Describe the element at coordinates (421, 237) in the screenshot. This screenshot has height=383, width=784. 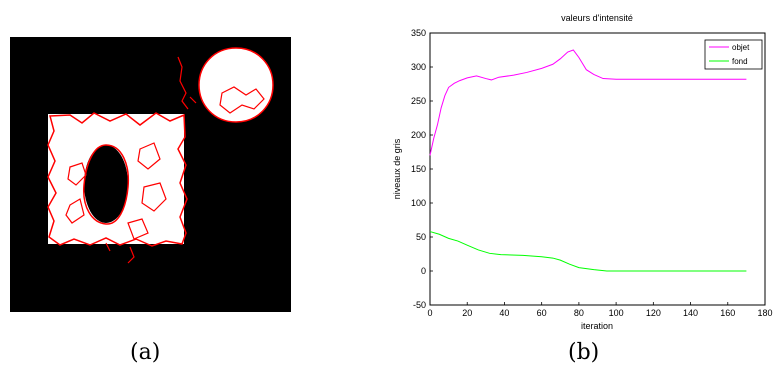
I see `y-tick-label: 50` at that location.